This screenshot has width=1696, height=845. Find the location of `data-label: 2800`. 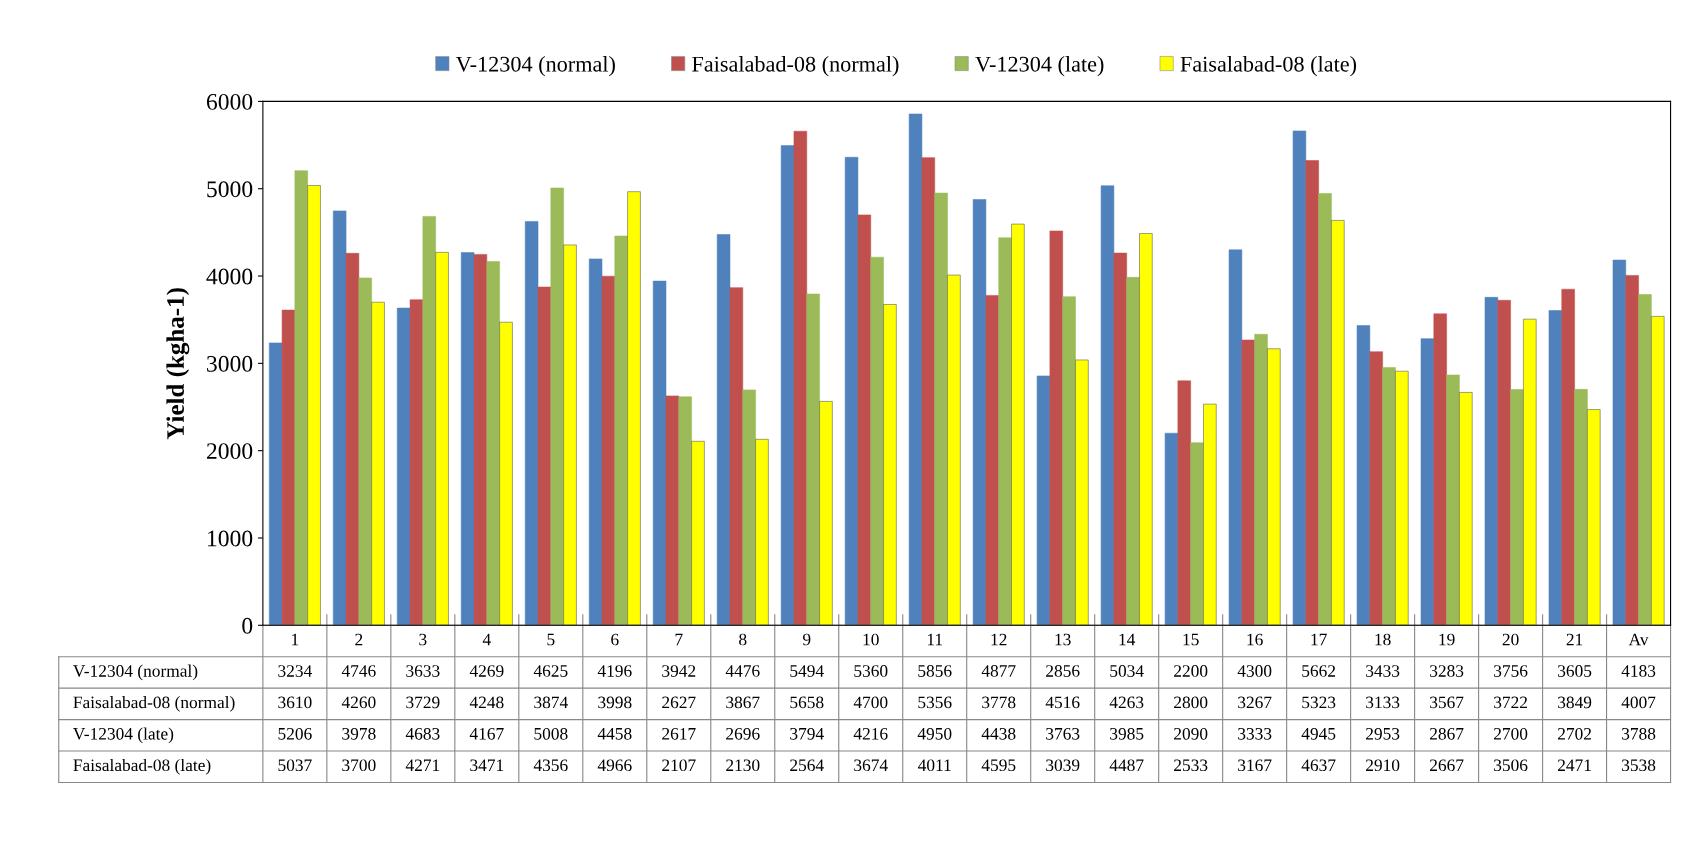

data-label: 2800 is located at coordinates (1191, 702).